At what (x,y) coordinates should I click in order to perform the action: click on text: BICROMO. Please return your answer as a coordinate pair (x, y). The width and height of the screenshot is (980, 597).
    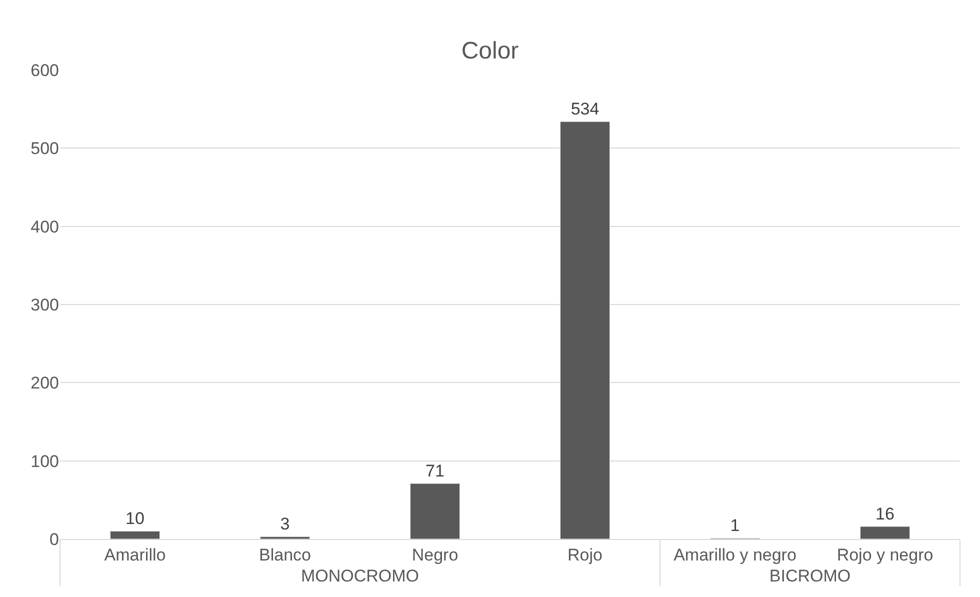
    Looking at the image, I should click on (810, 576).